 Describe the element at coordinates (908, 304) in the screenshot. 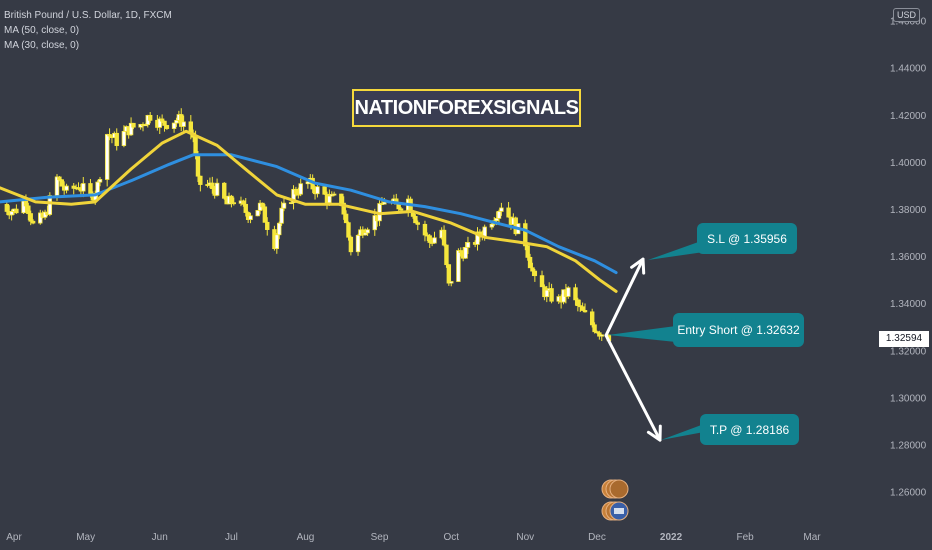

I see `y-tick-label: 1.34000` at that location.